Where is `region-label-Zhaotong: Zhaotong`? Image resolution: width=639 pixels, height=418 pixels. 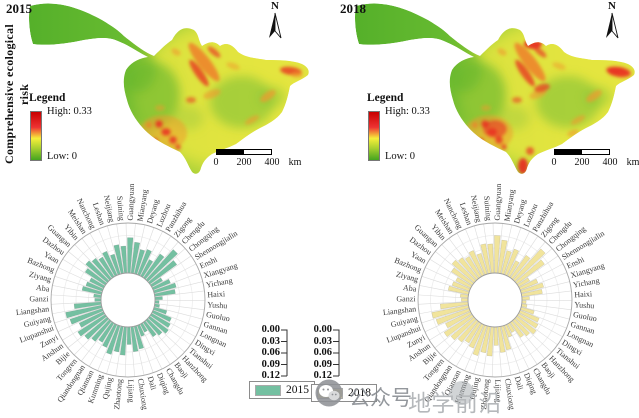
region-label-Zhaotong: Zhaotong is located at coordinates (485, 394).